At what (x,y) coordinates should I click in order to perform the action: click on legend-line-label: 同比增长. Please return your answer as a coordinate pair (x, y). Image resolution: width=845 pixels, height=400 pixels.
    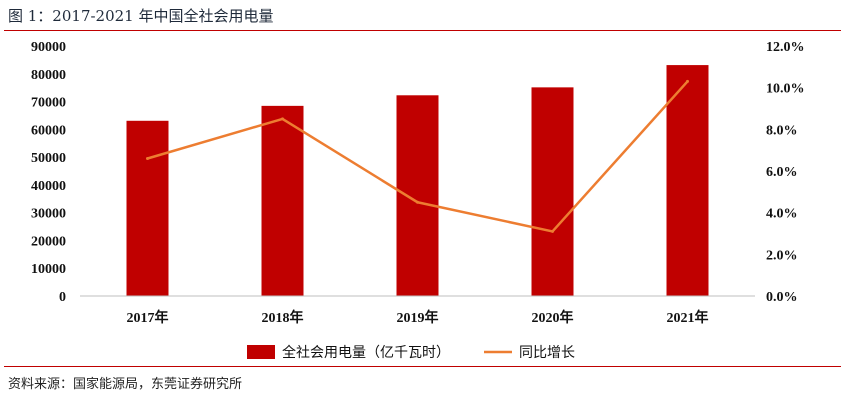
    Looking at the image, I should click on (547, 353).